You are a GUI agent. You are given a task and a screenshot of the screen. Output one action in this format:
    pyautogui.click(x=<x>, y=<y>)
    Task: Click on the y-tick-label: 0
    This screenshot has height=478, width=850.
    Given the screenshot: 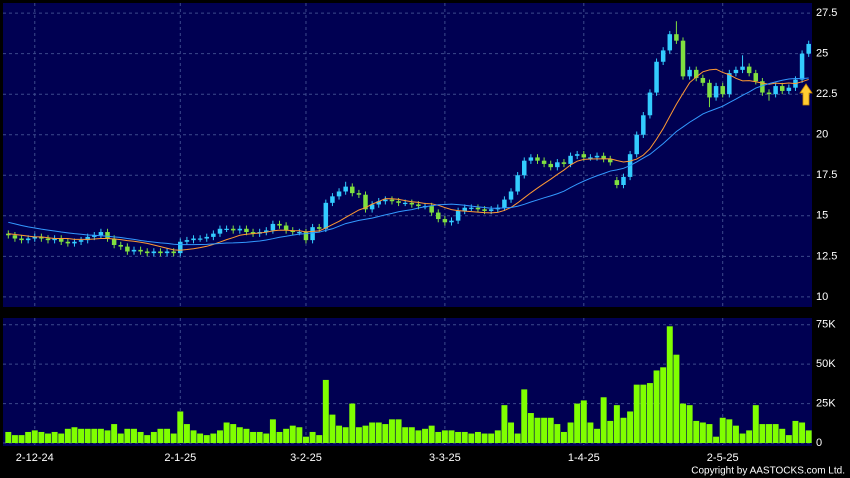 What is the action you would take?
    pyautogui.click(x=819, y=443)
    